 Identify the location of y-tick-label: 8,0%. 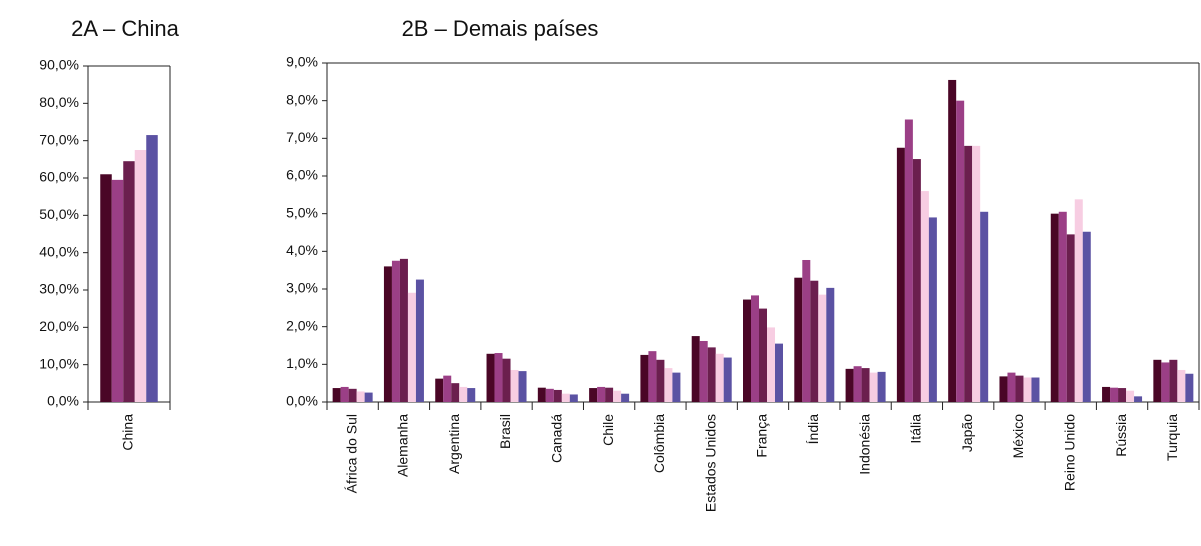
(302, 99).